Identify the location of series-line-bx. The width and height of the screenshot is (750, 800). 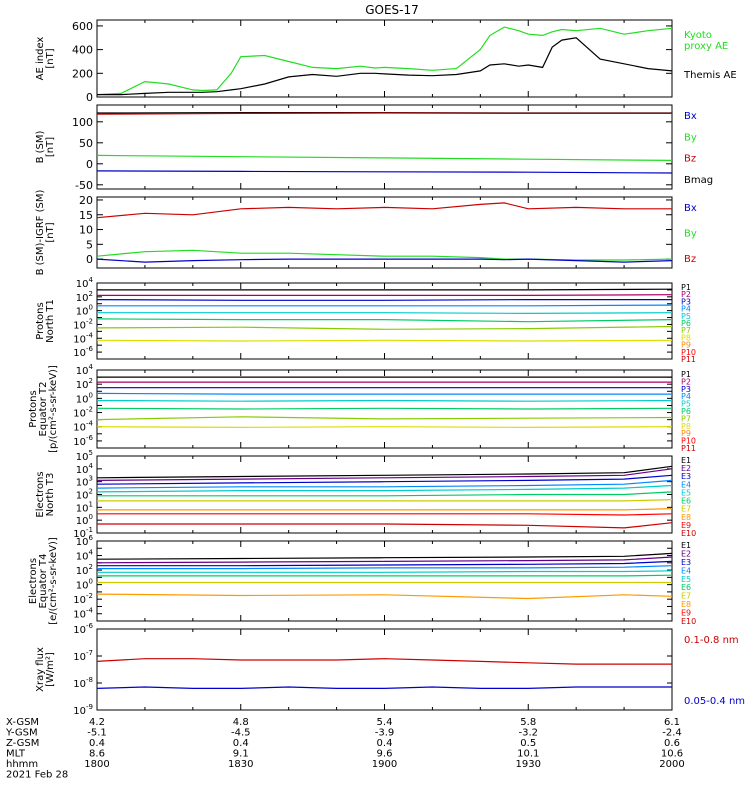
(384, 260).